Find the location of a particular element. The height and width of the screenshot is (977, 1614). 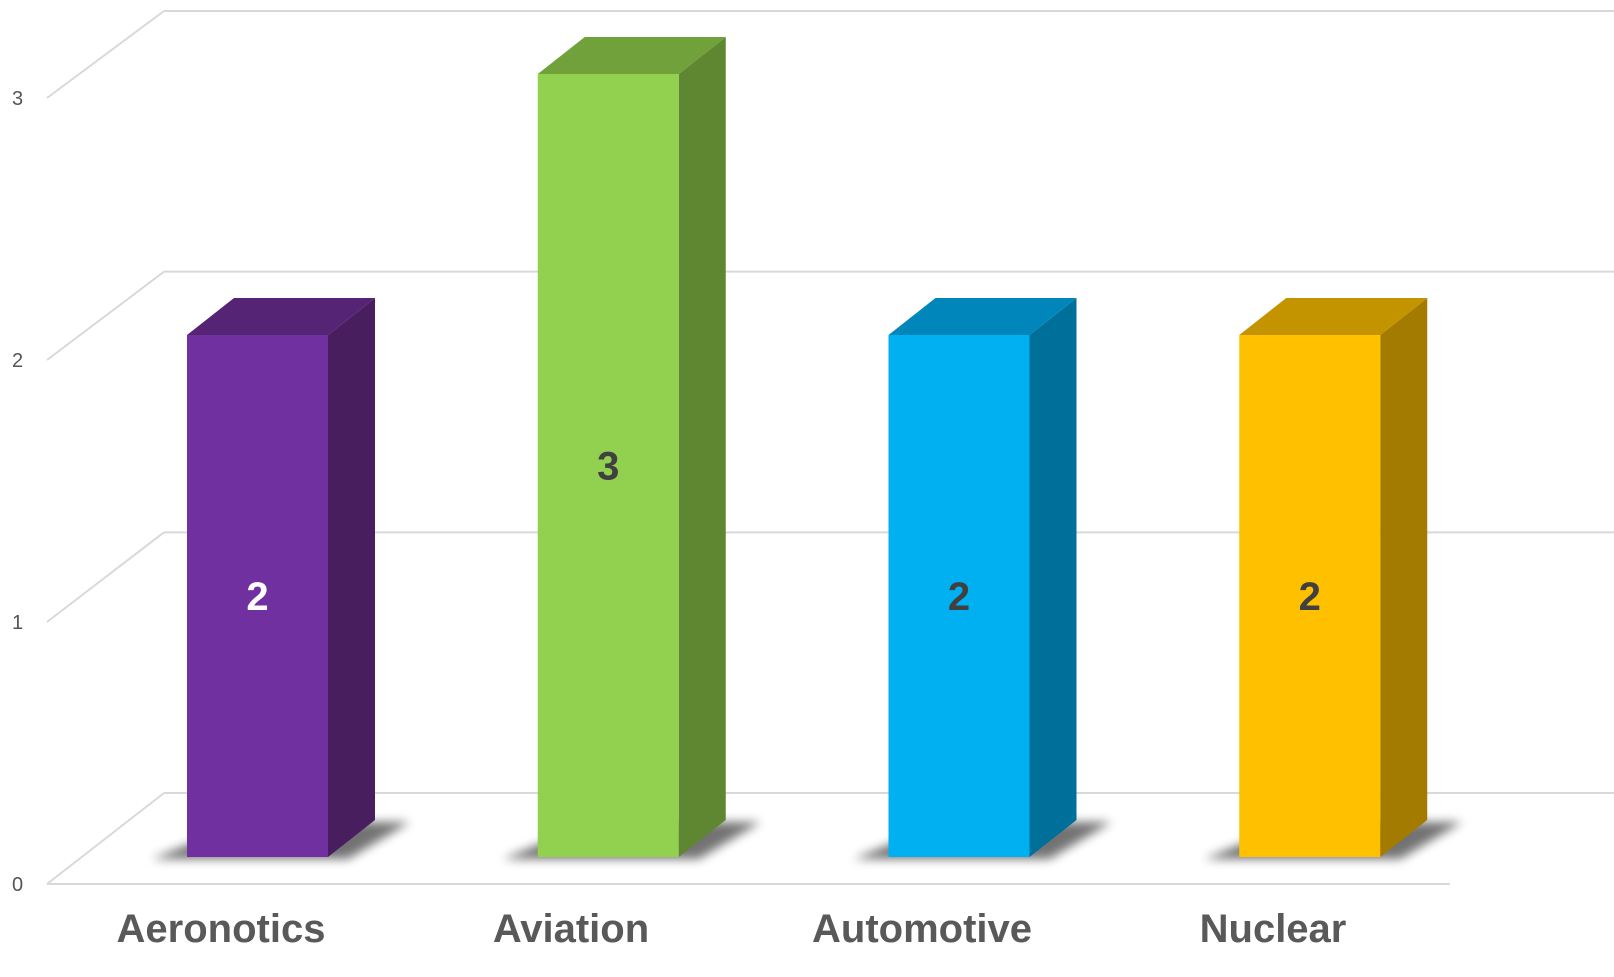

category-label-nuclear: Nuclear is located at coordinates (1273, 929).